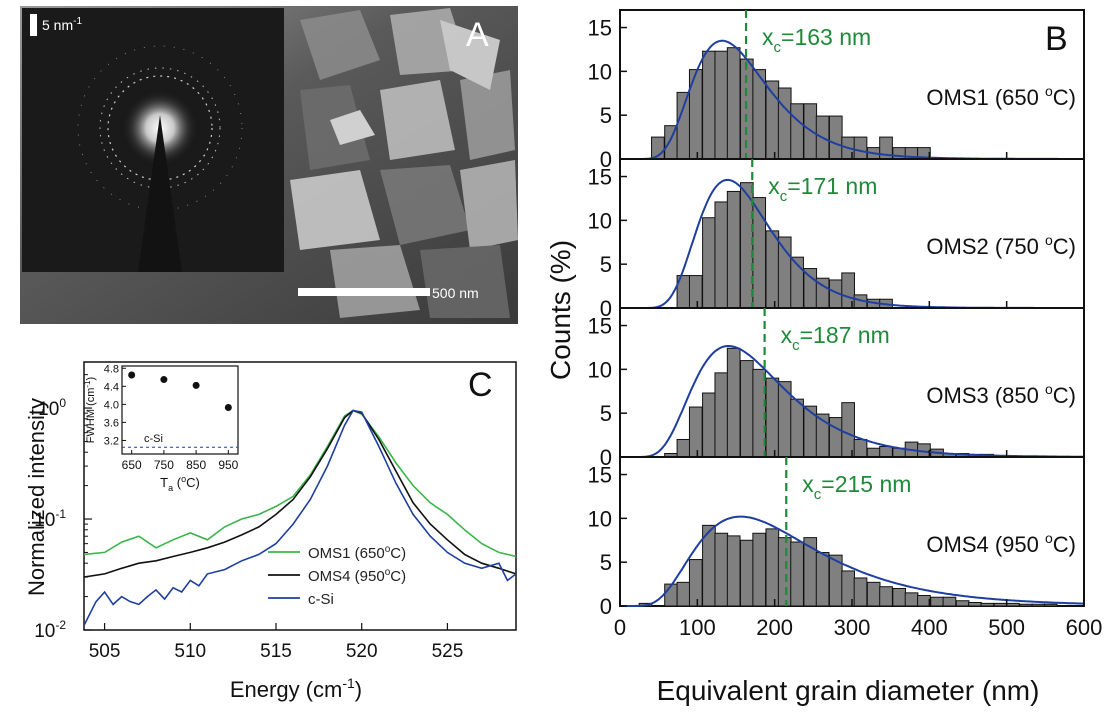 Image resolution: width=1110 pixels, height=712 pixels. Describe the element at coordinates (346, 553) in the screenshot. I see `legend-label-main: OMS1 (650` at that location.